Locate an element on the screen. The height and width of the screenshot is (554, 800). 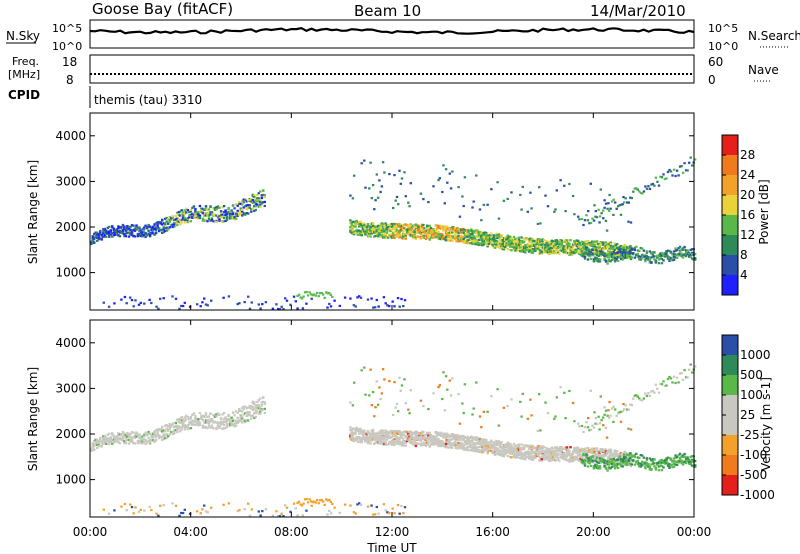
power-y-label: Slant Range [km] is located at coordinates (33, 212).